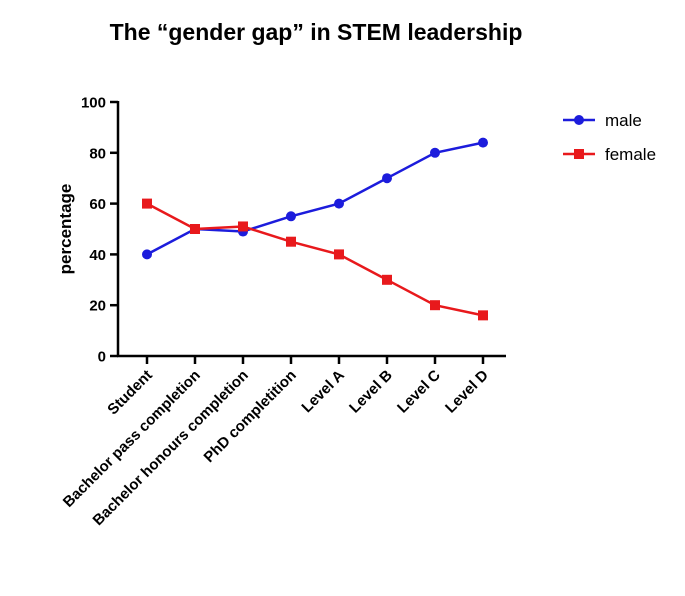  I want to click on x-tick-label: Level D, so click(467, 392).